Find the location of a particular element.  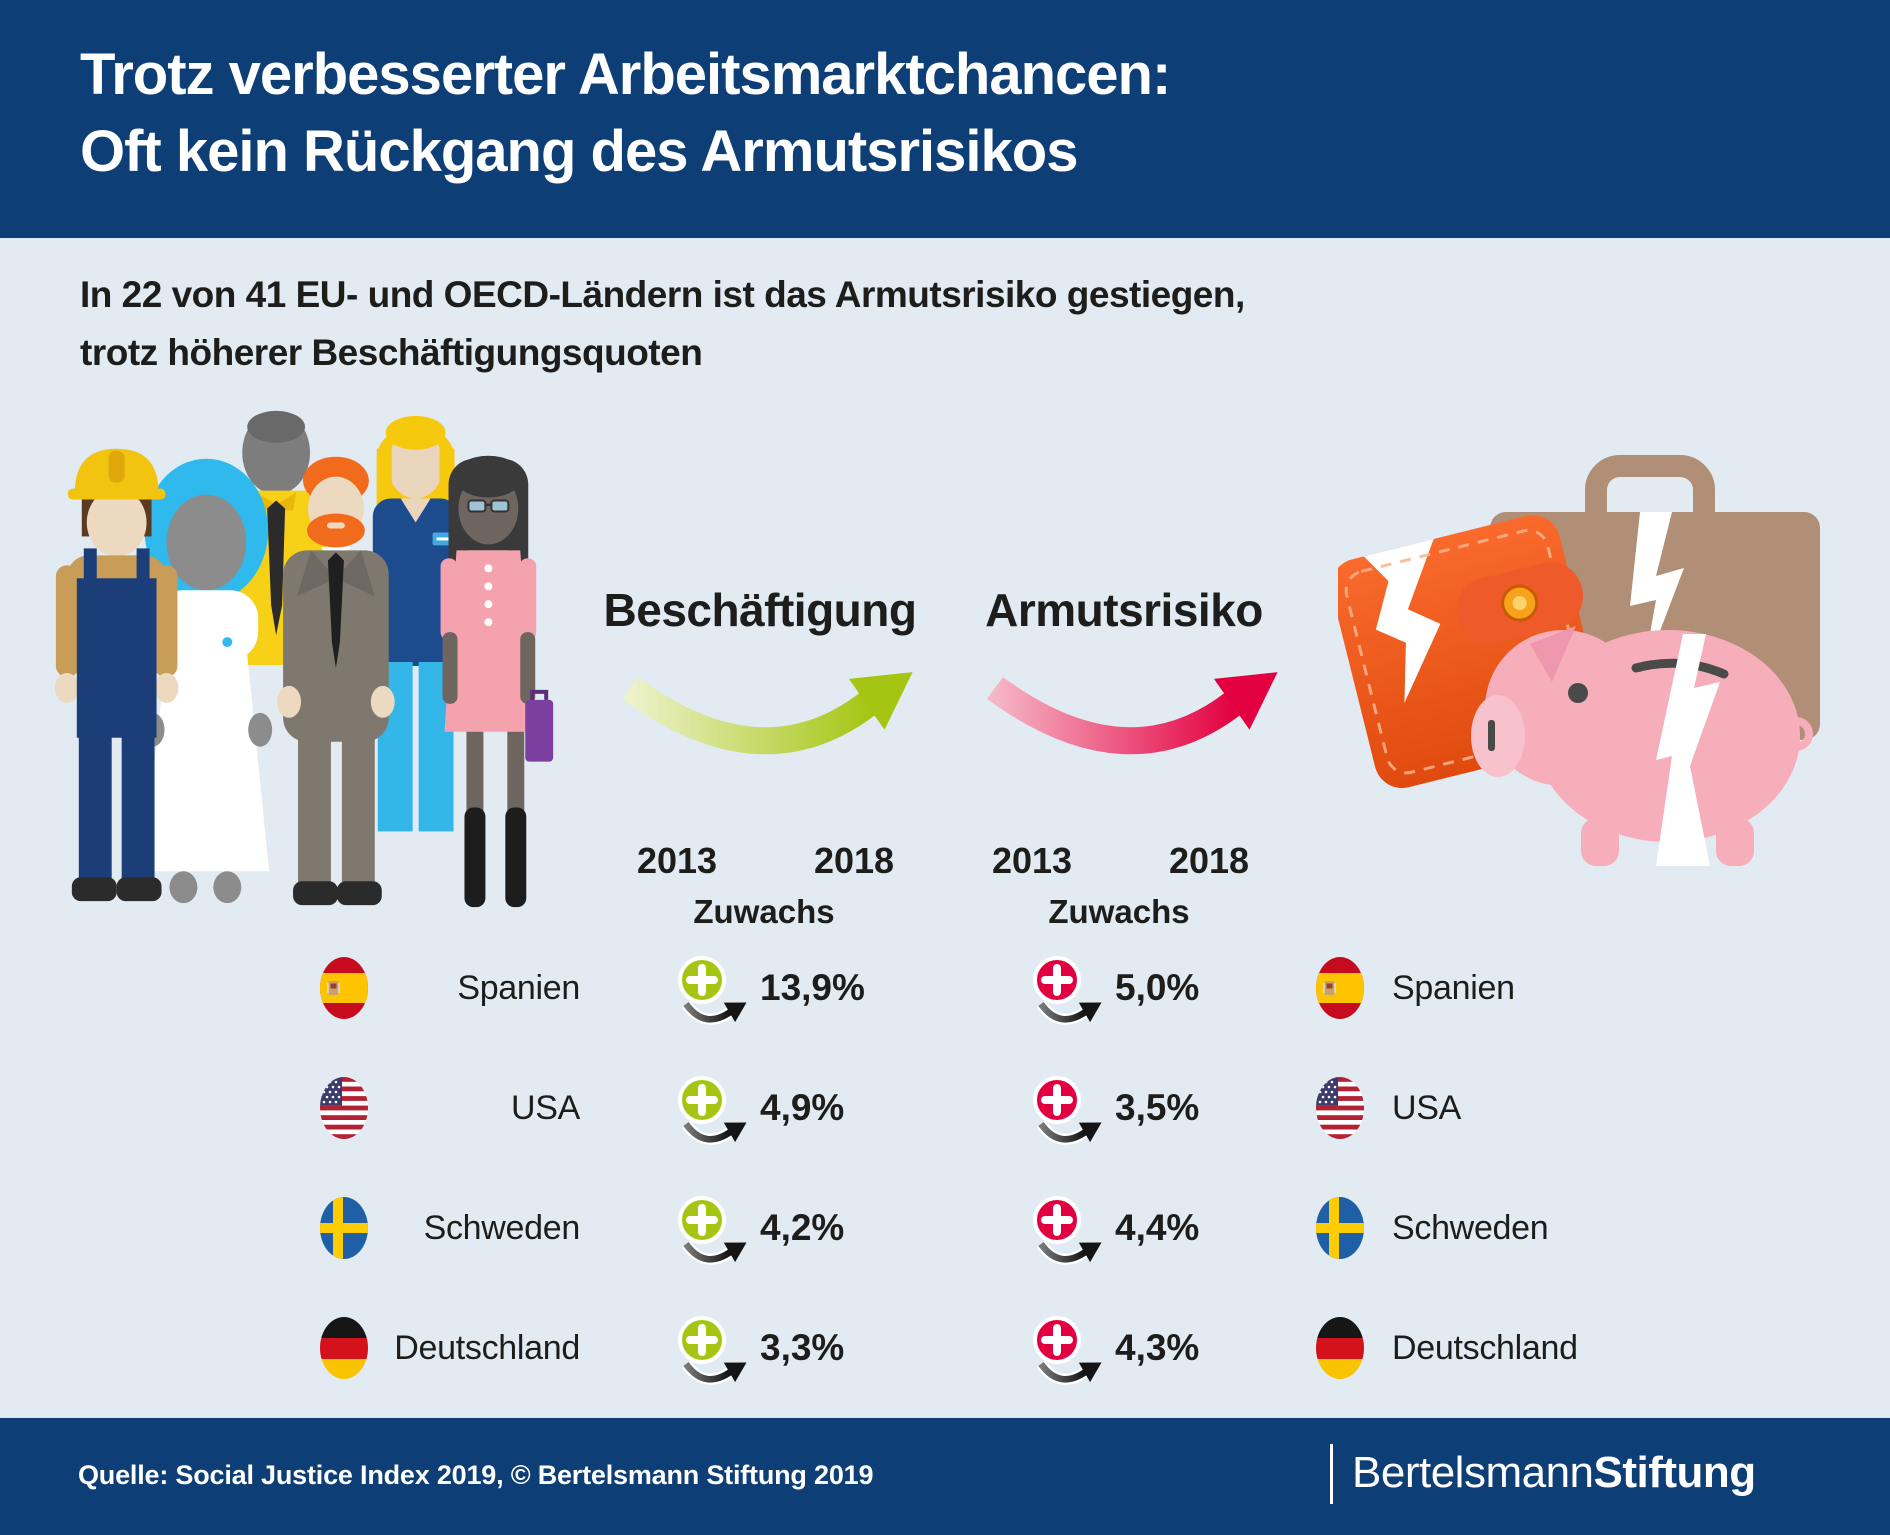

employment-column-title: Beschäftigung is located at coordinates (760, 610).